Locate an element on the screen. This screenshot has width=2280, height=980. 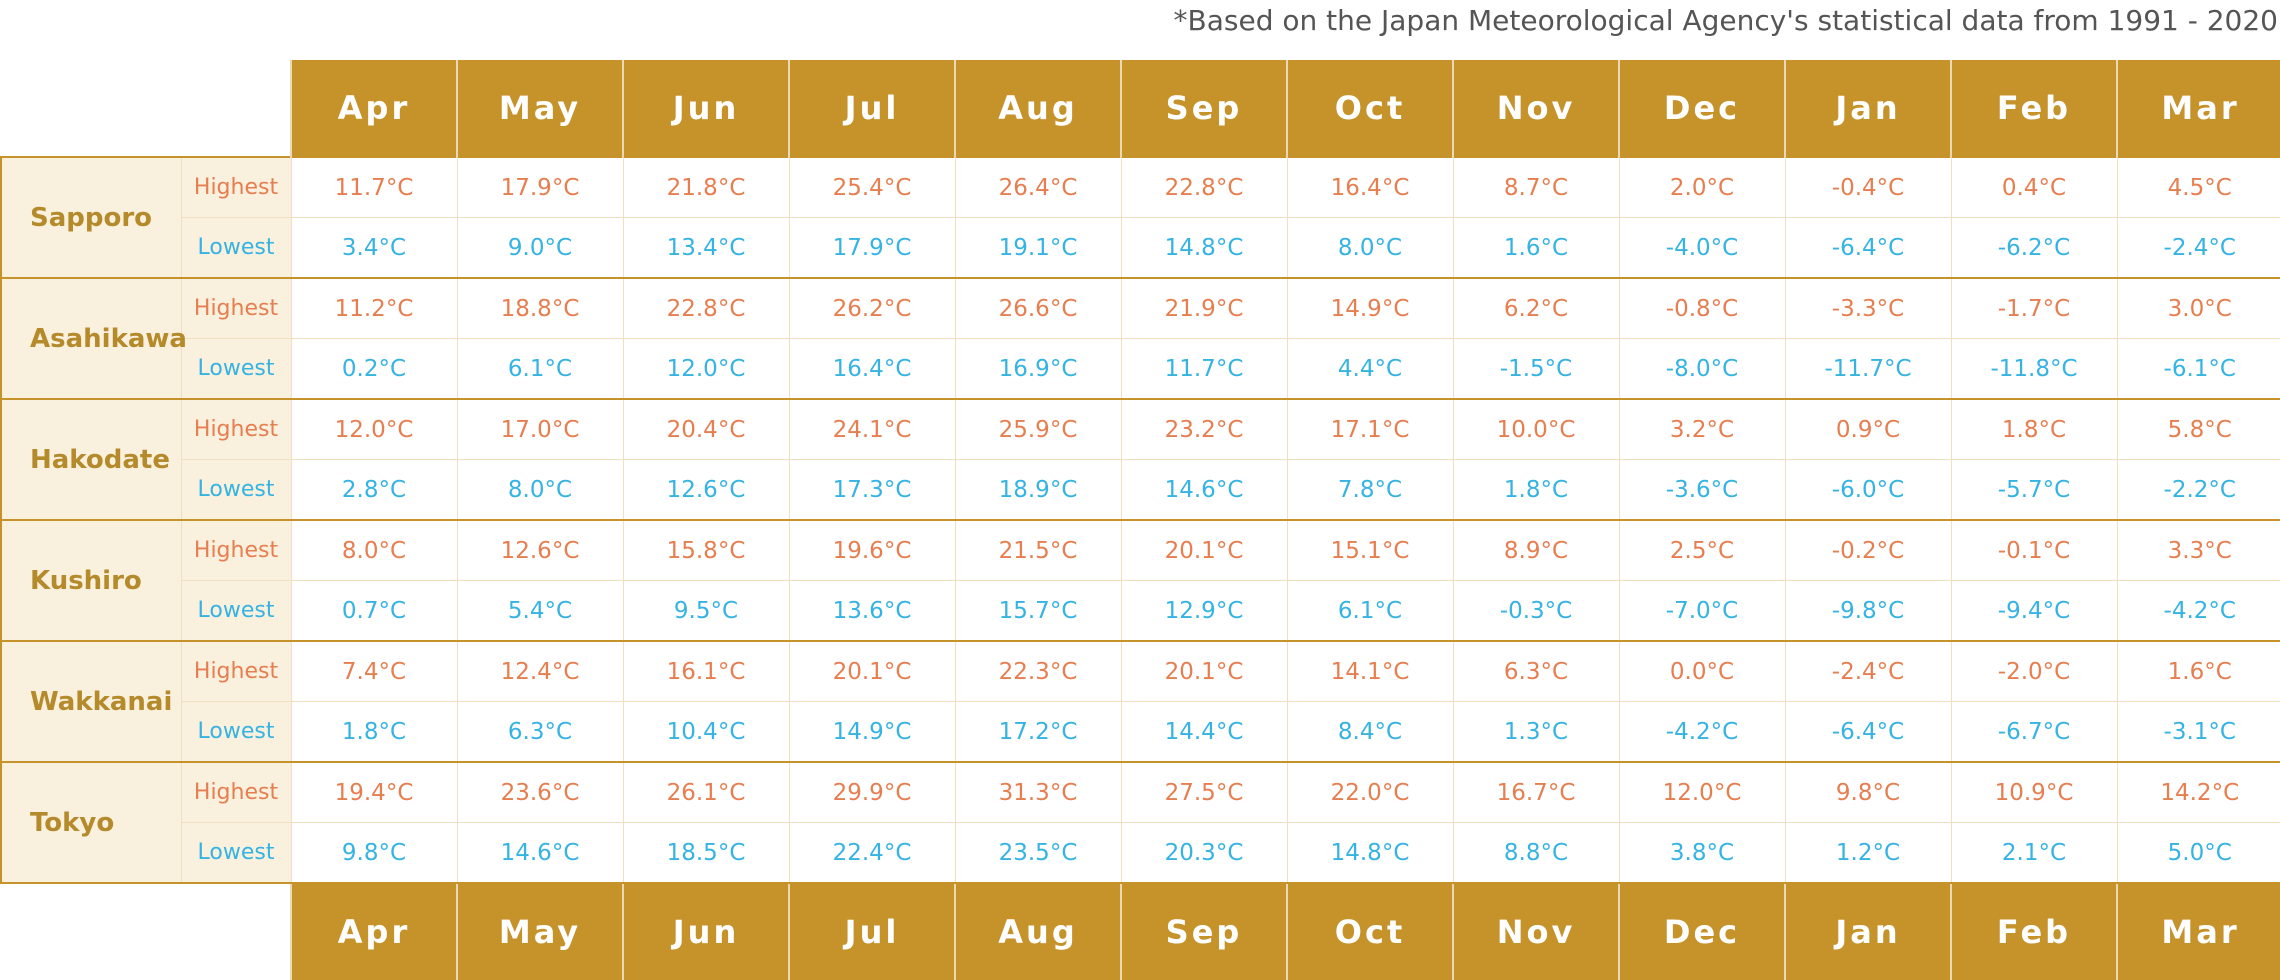
lowest-temp-cell: 7.8°C is located at coordinates (1370, 490).